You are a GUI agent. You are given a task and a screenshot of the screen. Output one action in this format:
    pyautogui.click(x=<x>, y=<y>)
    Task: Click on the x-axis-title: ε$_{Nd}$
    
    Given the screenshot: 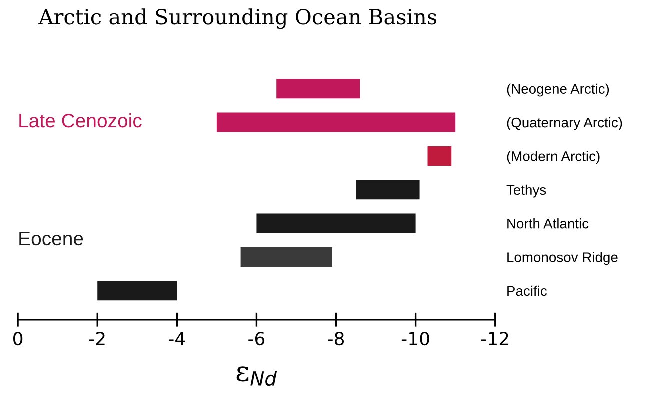 What is the action you would take?
    pyautogui.click(x=257, y=376)
    